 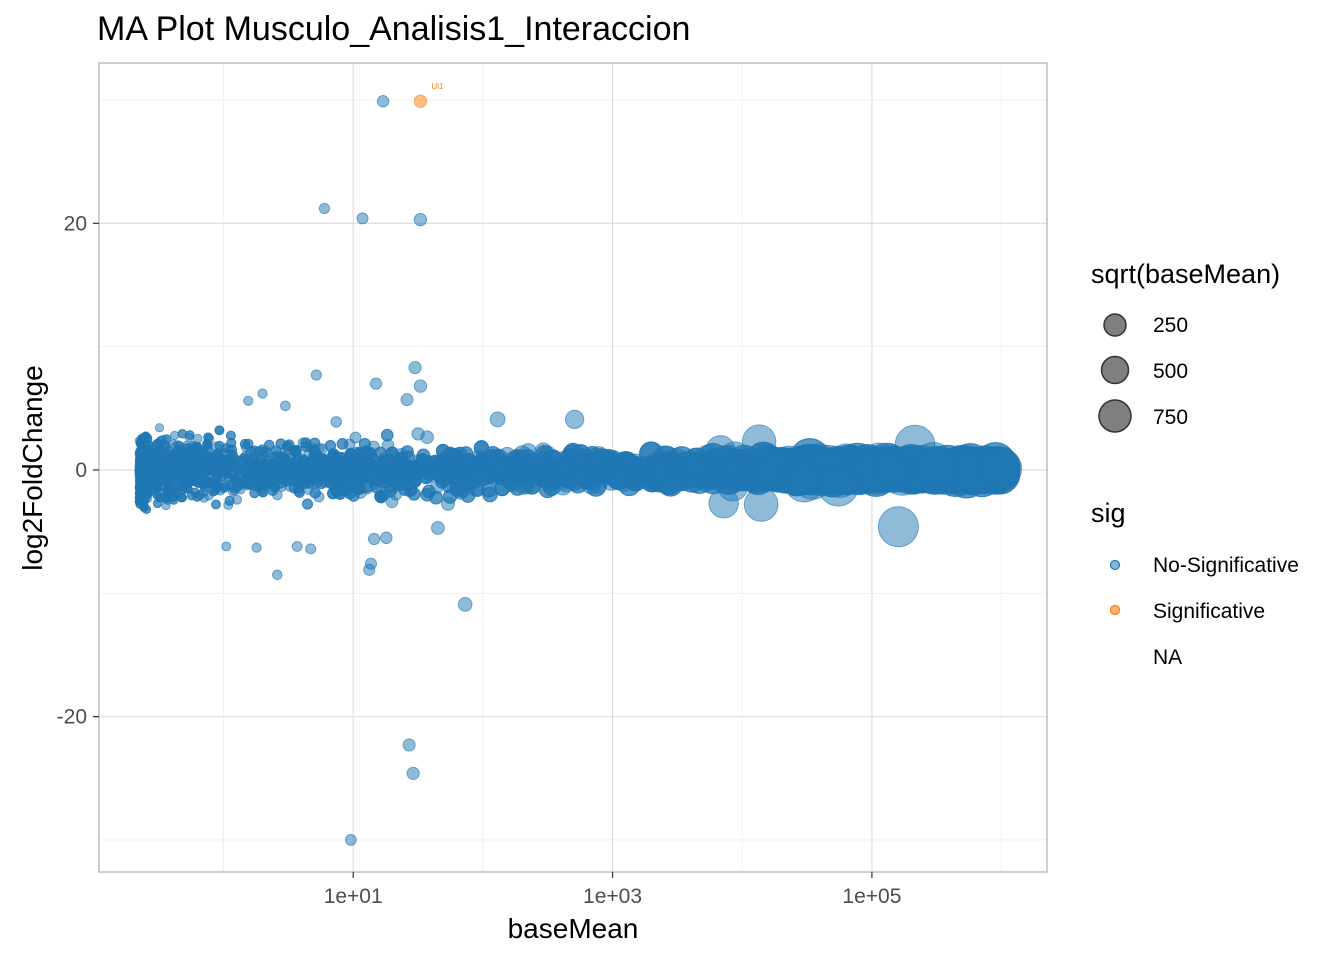 I want to click on size-legend-item-250: 250, so click(x=1145, y=325).